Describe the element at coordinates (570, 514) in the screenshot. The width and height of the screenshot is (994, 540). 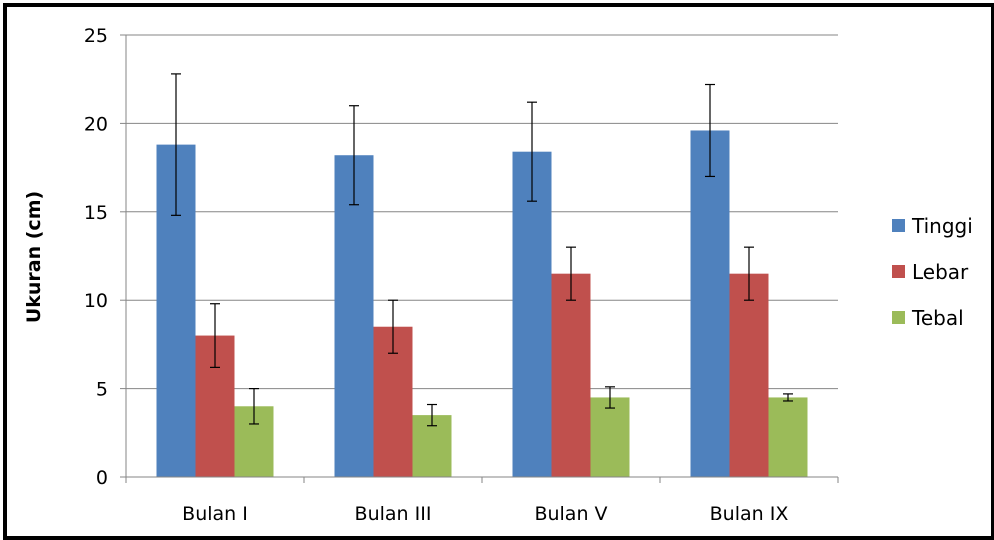
I see `x-tick-label: Bulan V` at that location.